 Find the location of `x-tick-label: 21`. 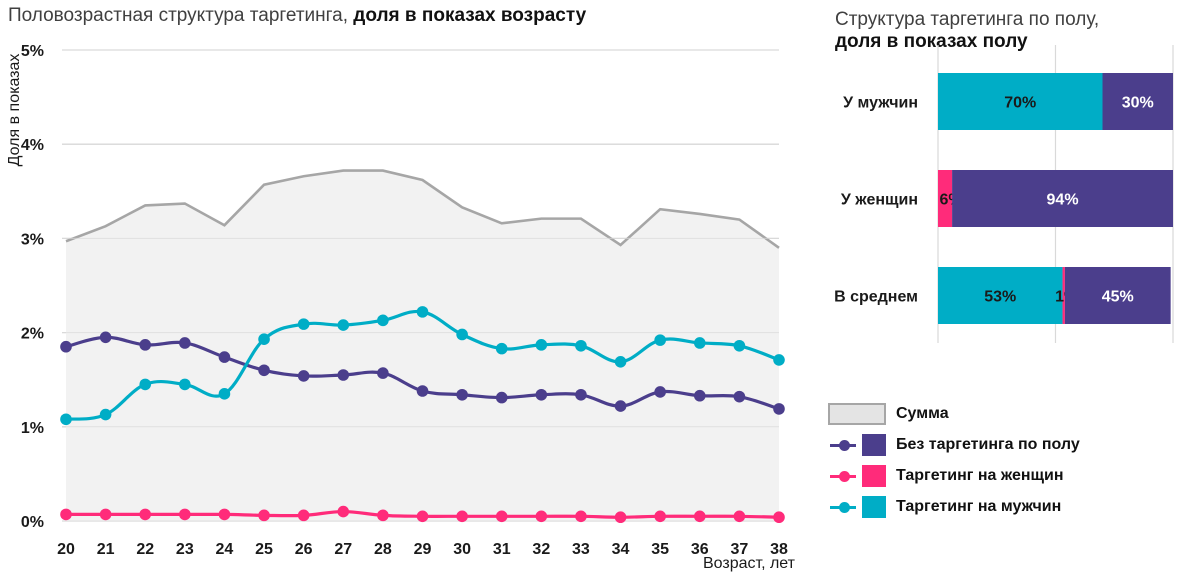

x-tick-label: 21 is located at coordinates (106, 549).